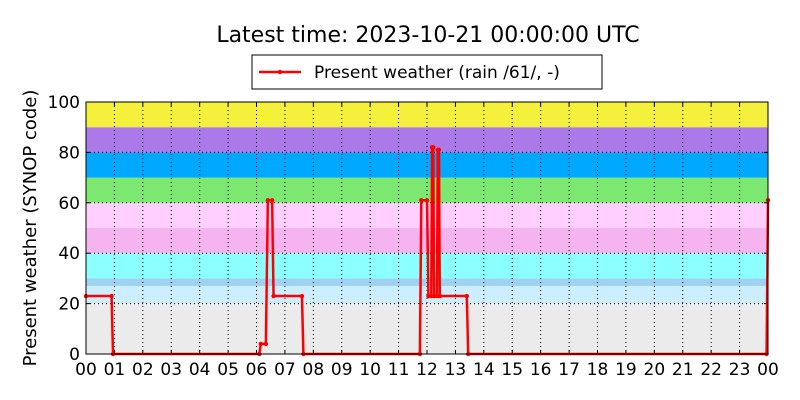 The width and height of the screenshot is (800, 400). What do you see at coordinates (228, 370) in the screenshot?
I see `x-tick-label: 05` at bounding box center [228, 370].